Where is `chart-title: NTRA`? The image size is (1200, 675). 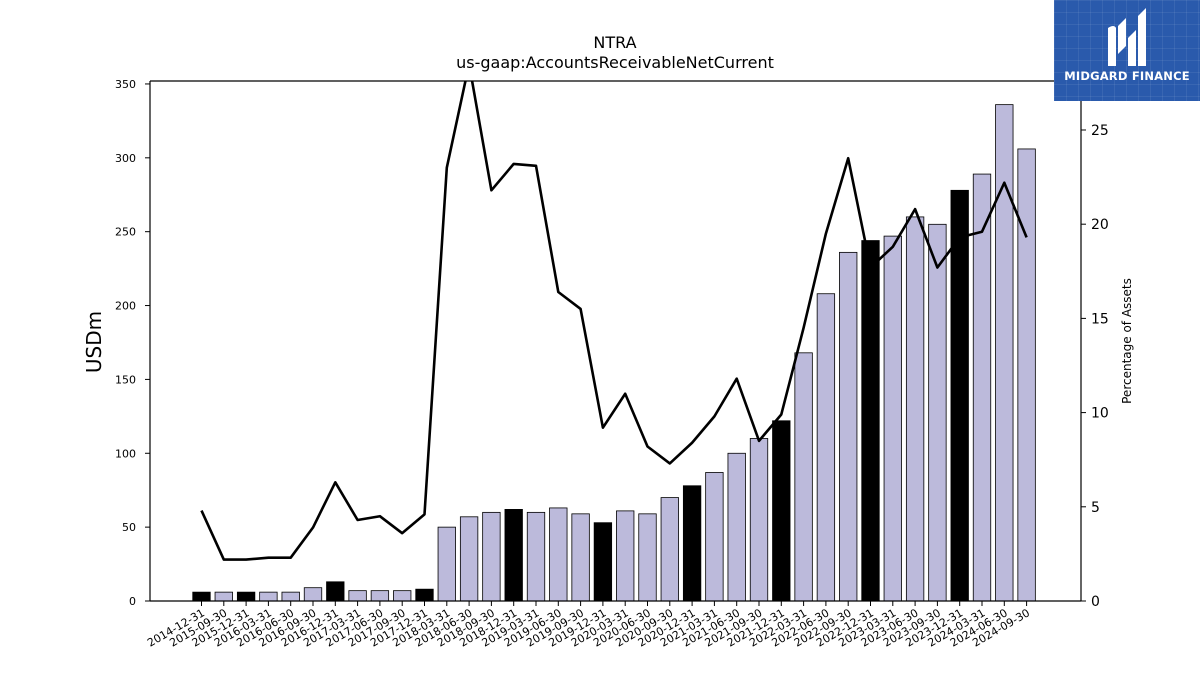
chart-title: NTRA is located at coordinates (614, 42).